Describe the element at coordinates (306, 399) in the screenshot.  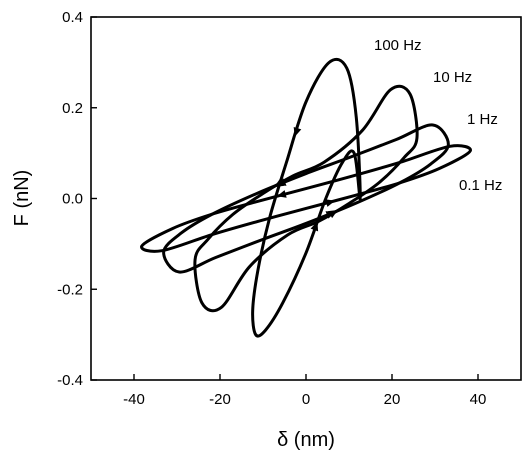
I see `x-tick-label: 0` at that location.